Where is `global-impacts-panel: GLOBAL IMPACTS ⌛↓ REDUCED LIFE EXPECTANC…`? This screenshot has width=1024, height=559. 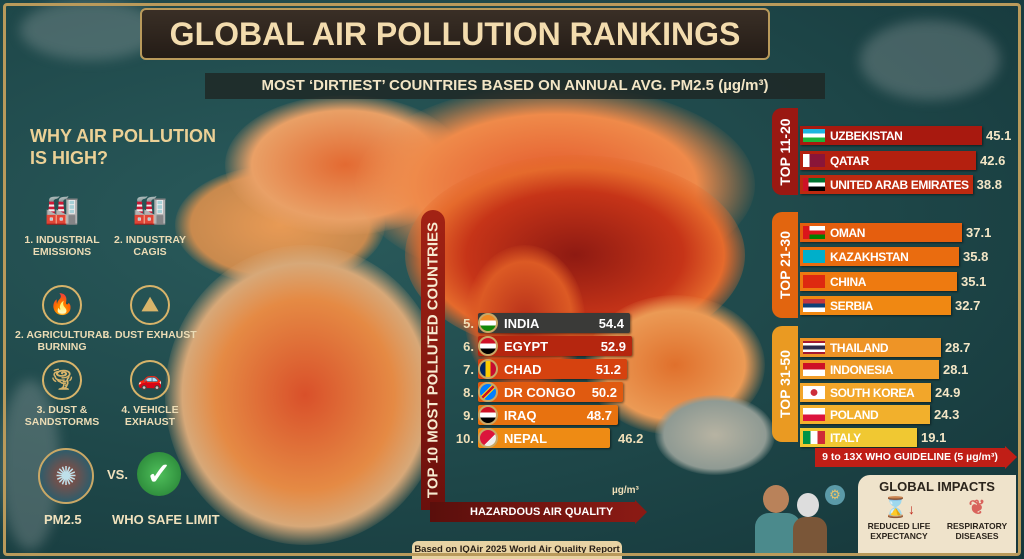 global-impacts-panel: GLOBAL IMPACTS ⌛↓ REDUCED LIFE EXPECTANC… is located at coordinates (937, 515).